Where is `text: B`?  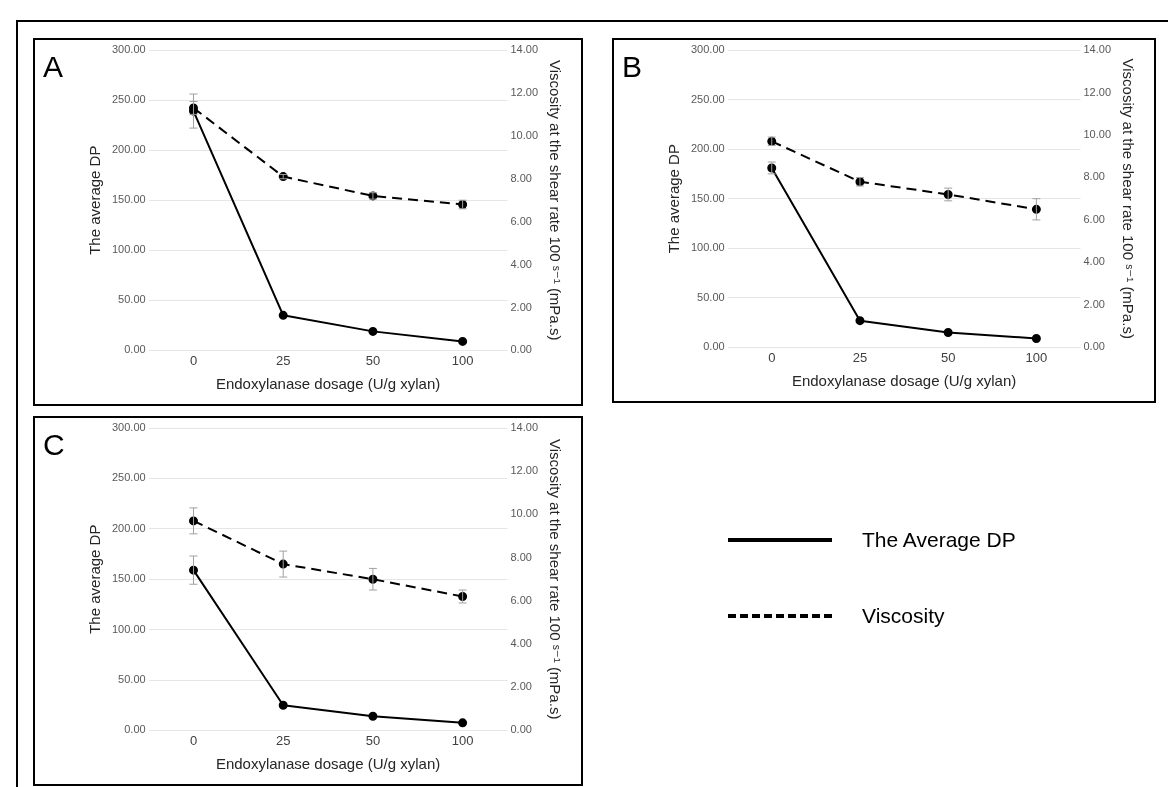 text: B is located at coordinates (632, 67).